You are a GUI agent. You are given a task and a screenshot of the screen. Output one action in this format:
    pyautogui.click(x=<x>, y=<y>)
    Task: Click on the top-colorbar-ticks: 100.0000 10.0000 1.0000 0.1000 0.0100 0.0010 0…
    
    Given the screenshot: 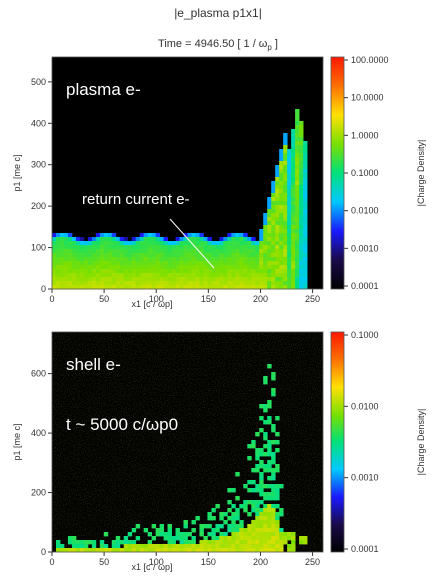 What is the action you would take?
    pyautogui.click(x=359, y=173)
    